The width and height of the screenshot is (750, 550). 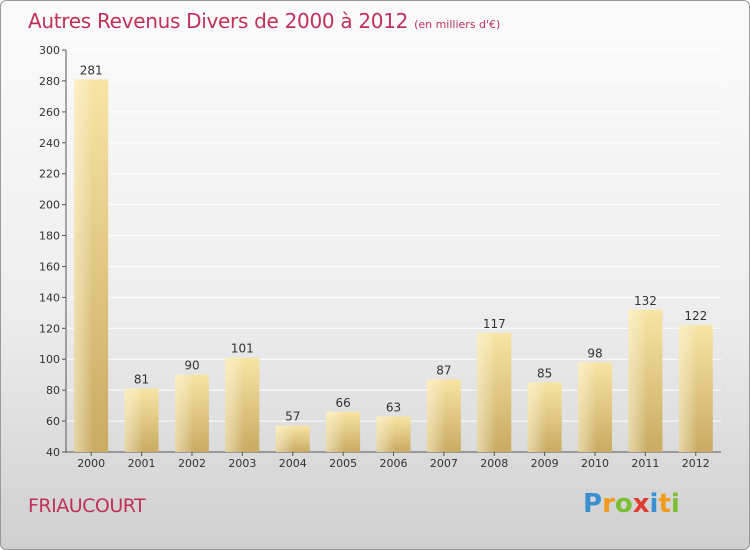 What do you see at coordinates (142, 463) in the screenshot?
I see `x-tick-label: 2001` at bounding box center [142, 463].